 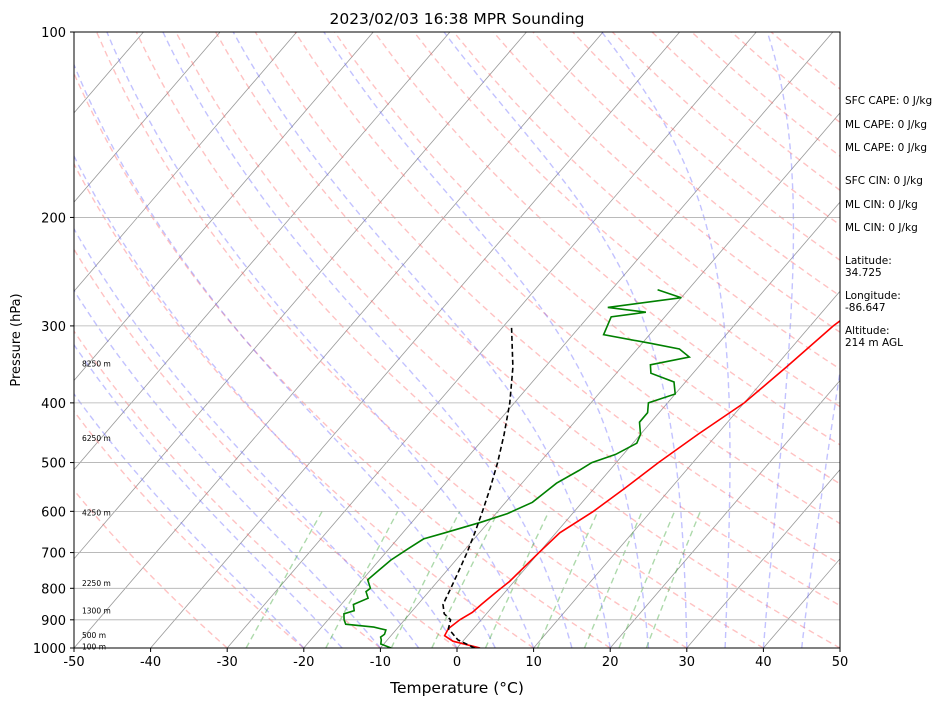 What do you see at coordinates (886, 148) in the screenshot?
I see `ml-cape-text-2: ML CAPE: 0 J/kg` at bounding box center [886, 148].